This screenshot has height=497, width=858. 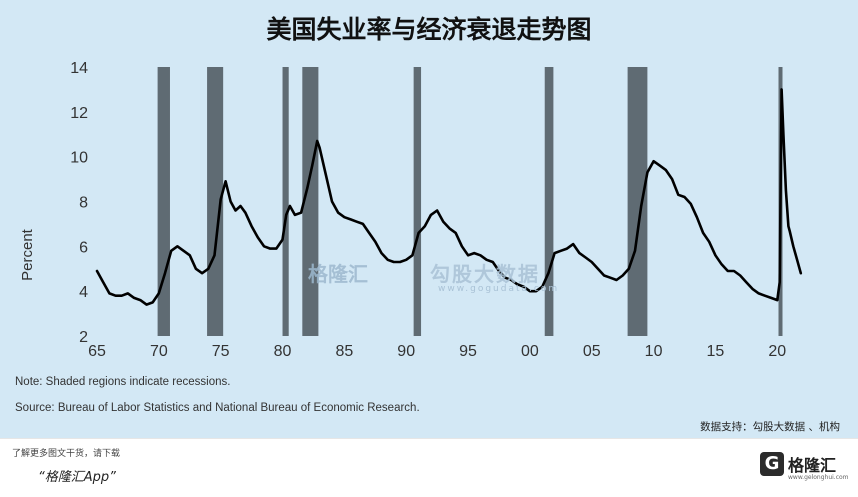 I want to click on app-name: “格隆汇App”, so click(x=77, y=477).